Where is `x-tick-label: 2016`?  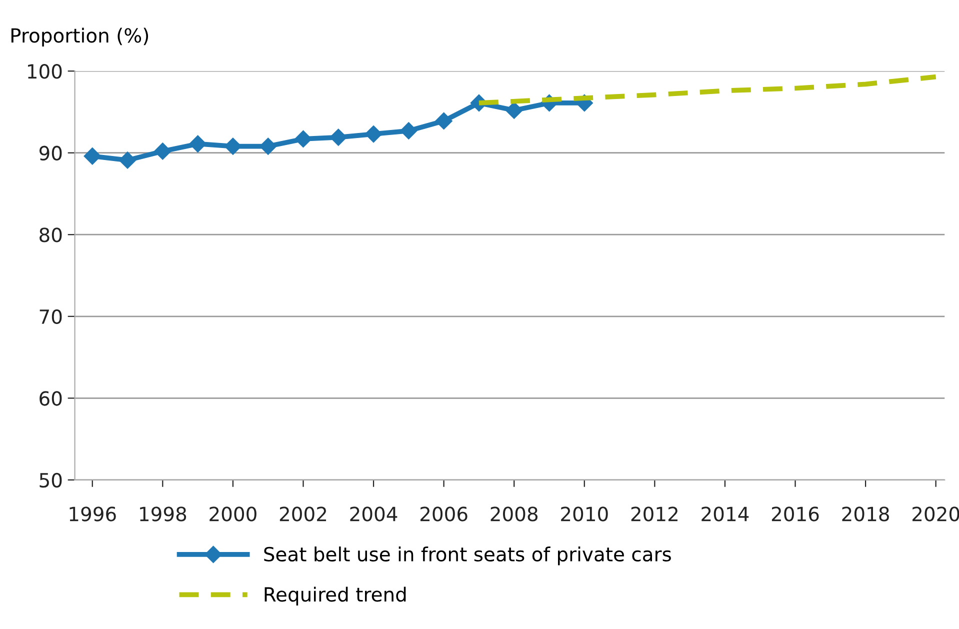
x-tick-label: 2016 is located at coordinates (795, 514).